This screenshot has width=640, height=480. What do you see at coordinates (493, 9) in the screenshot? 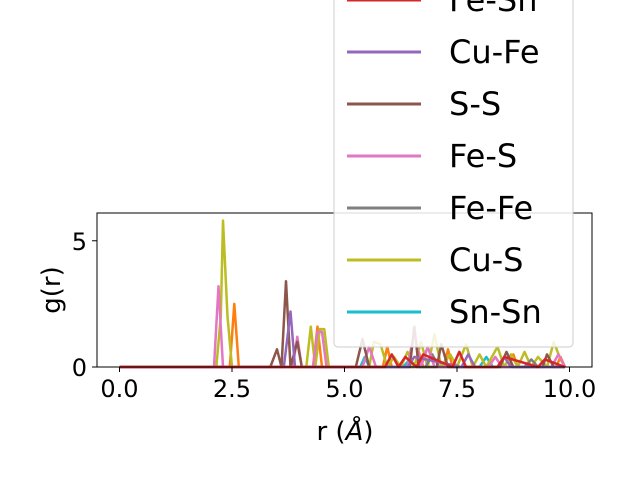
I see `legend-label-fe-sn: Fe-Sn` at bounding box center [493, 9].